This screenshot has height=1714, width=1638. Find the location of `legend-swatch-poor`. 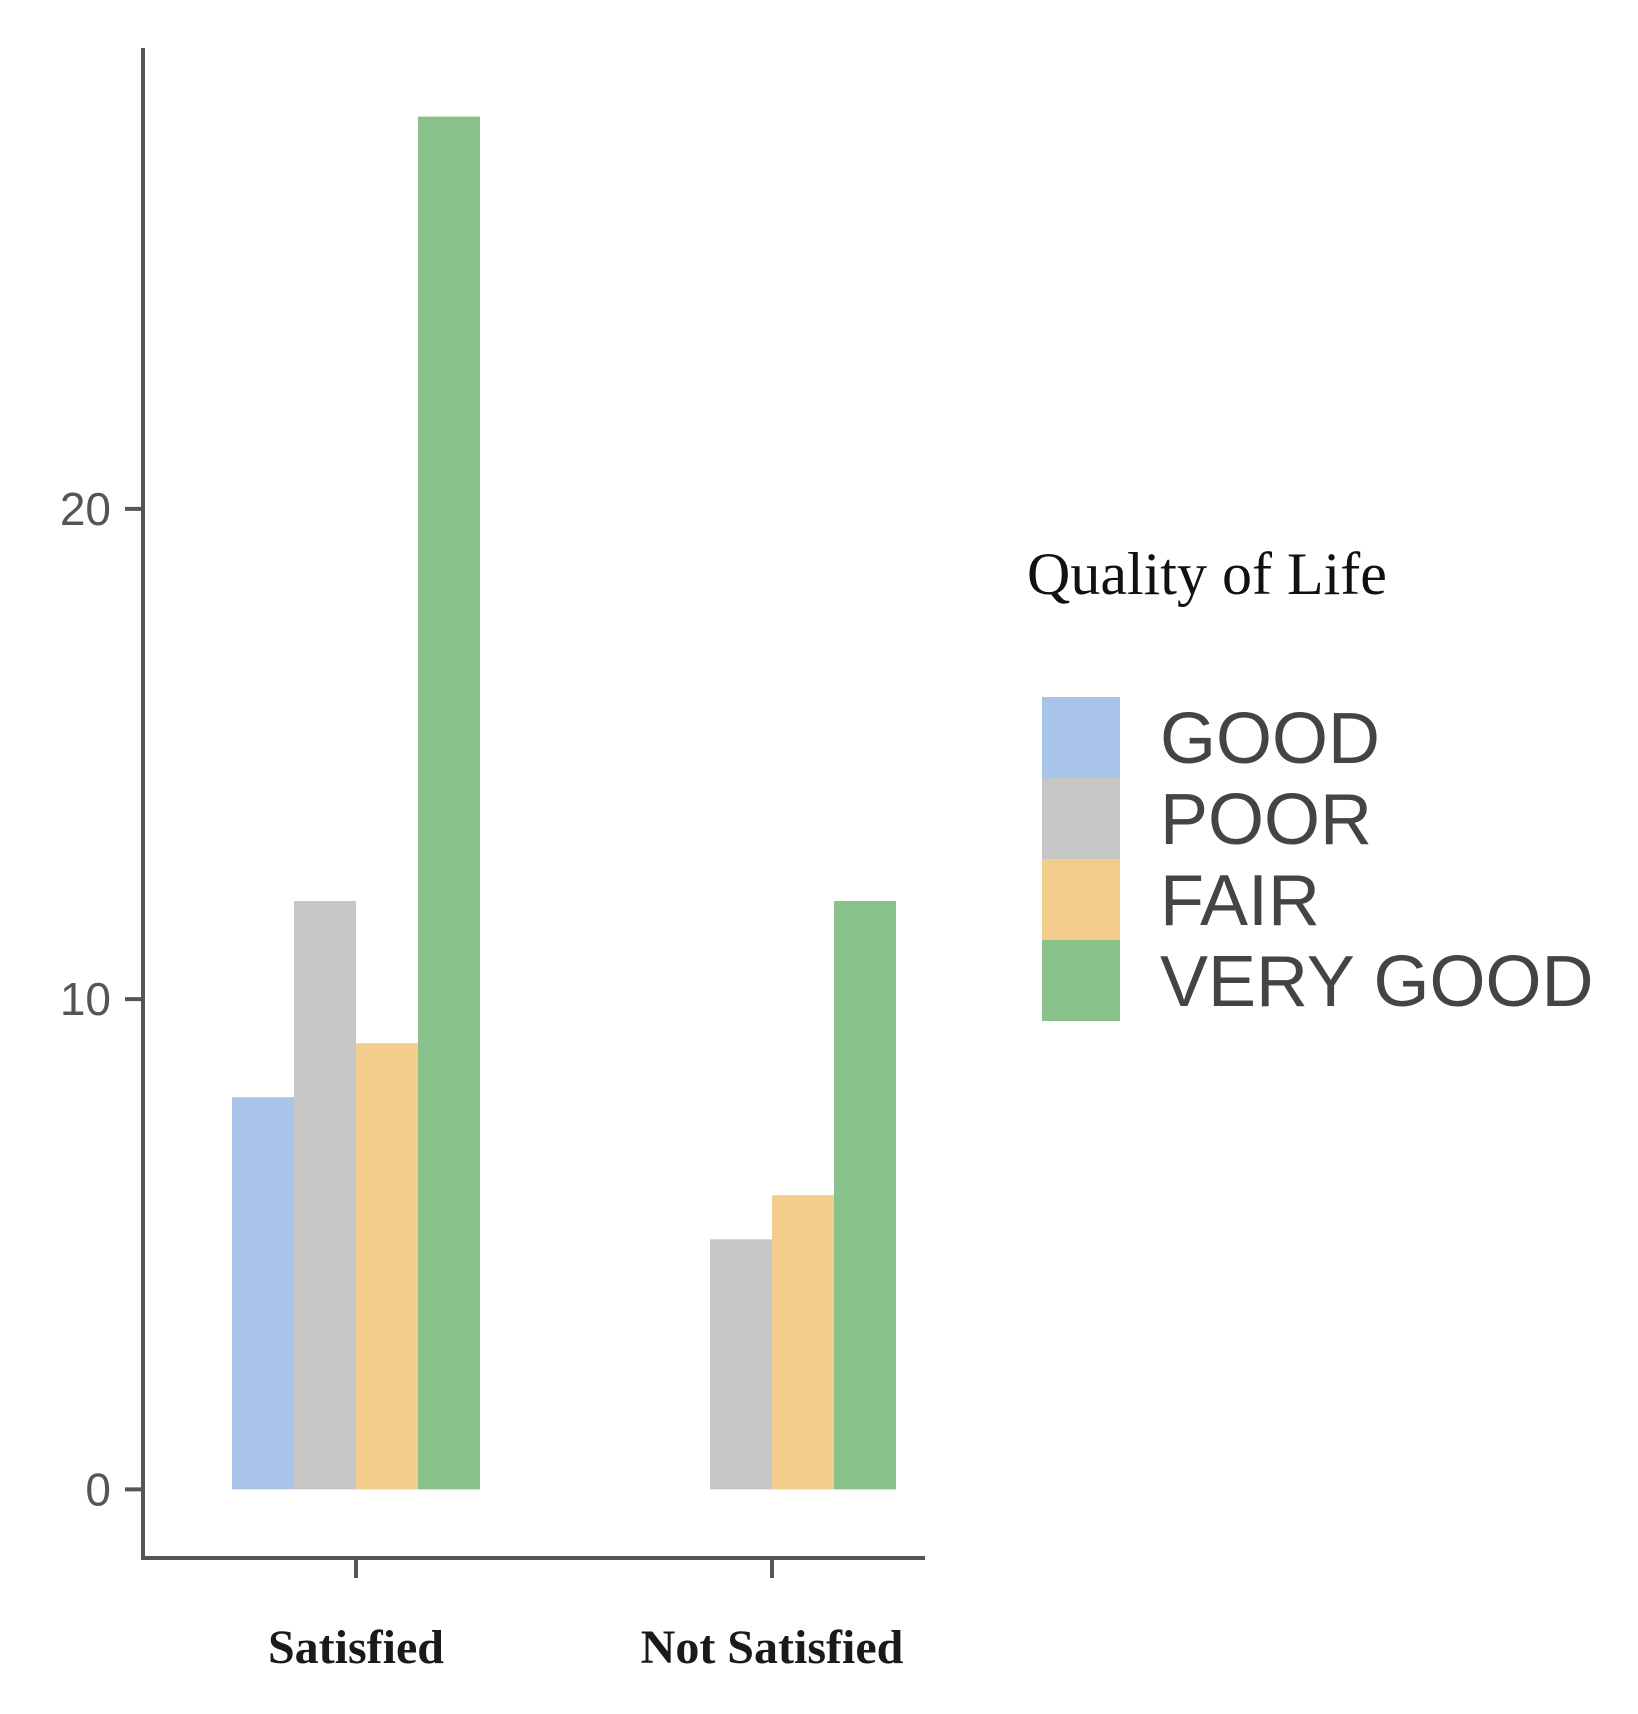

legend-swatch-poor is located at coordinates (1081, 818).